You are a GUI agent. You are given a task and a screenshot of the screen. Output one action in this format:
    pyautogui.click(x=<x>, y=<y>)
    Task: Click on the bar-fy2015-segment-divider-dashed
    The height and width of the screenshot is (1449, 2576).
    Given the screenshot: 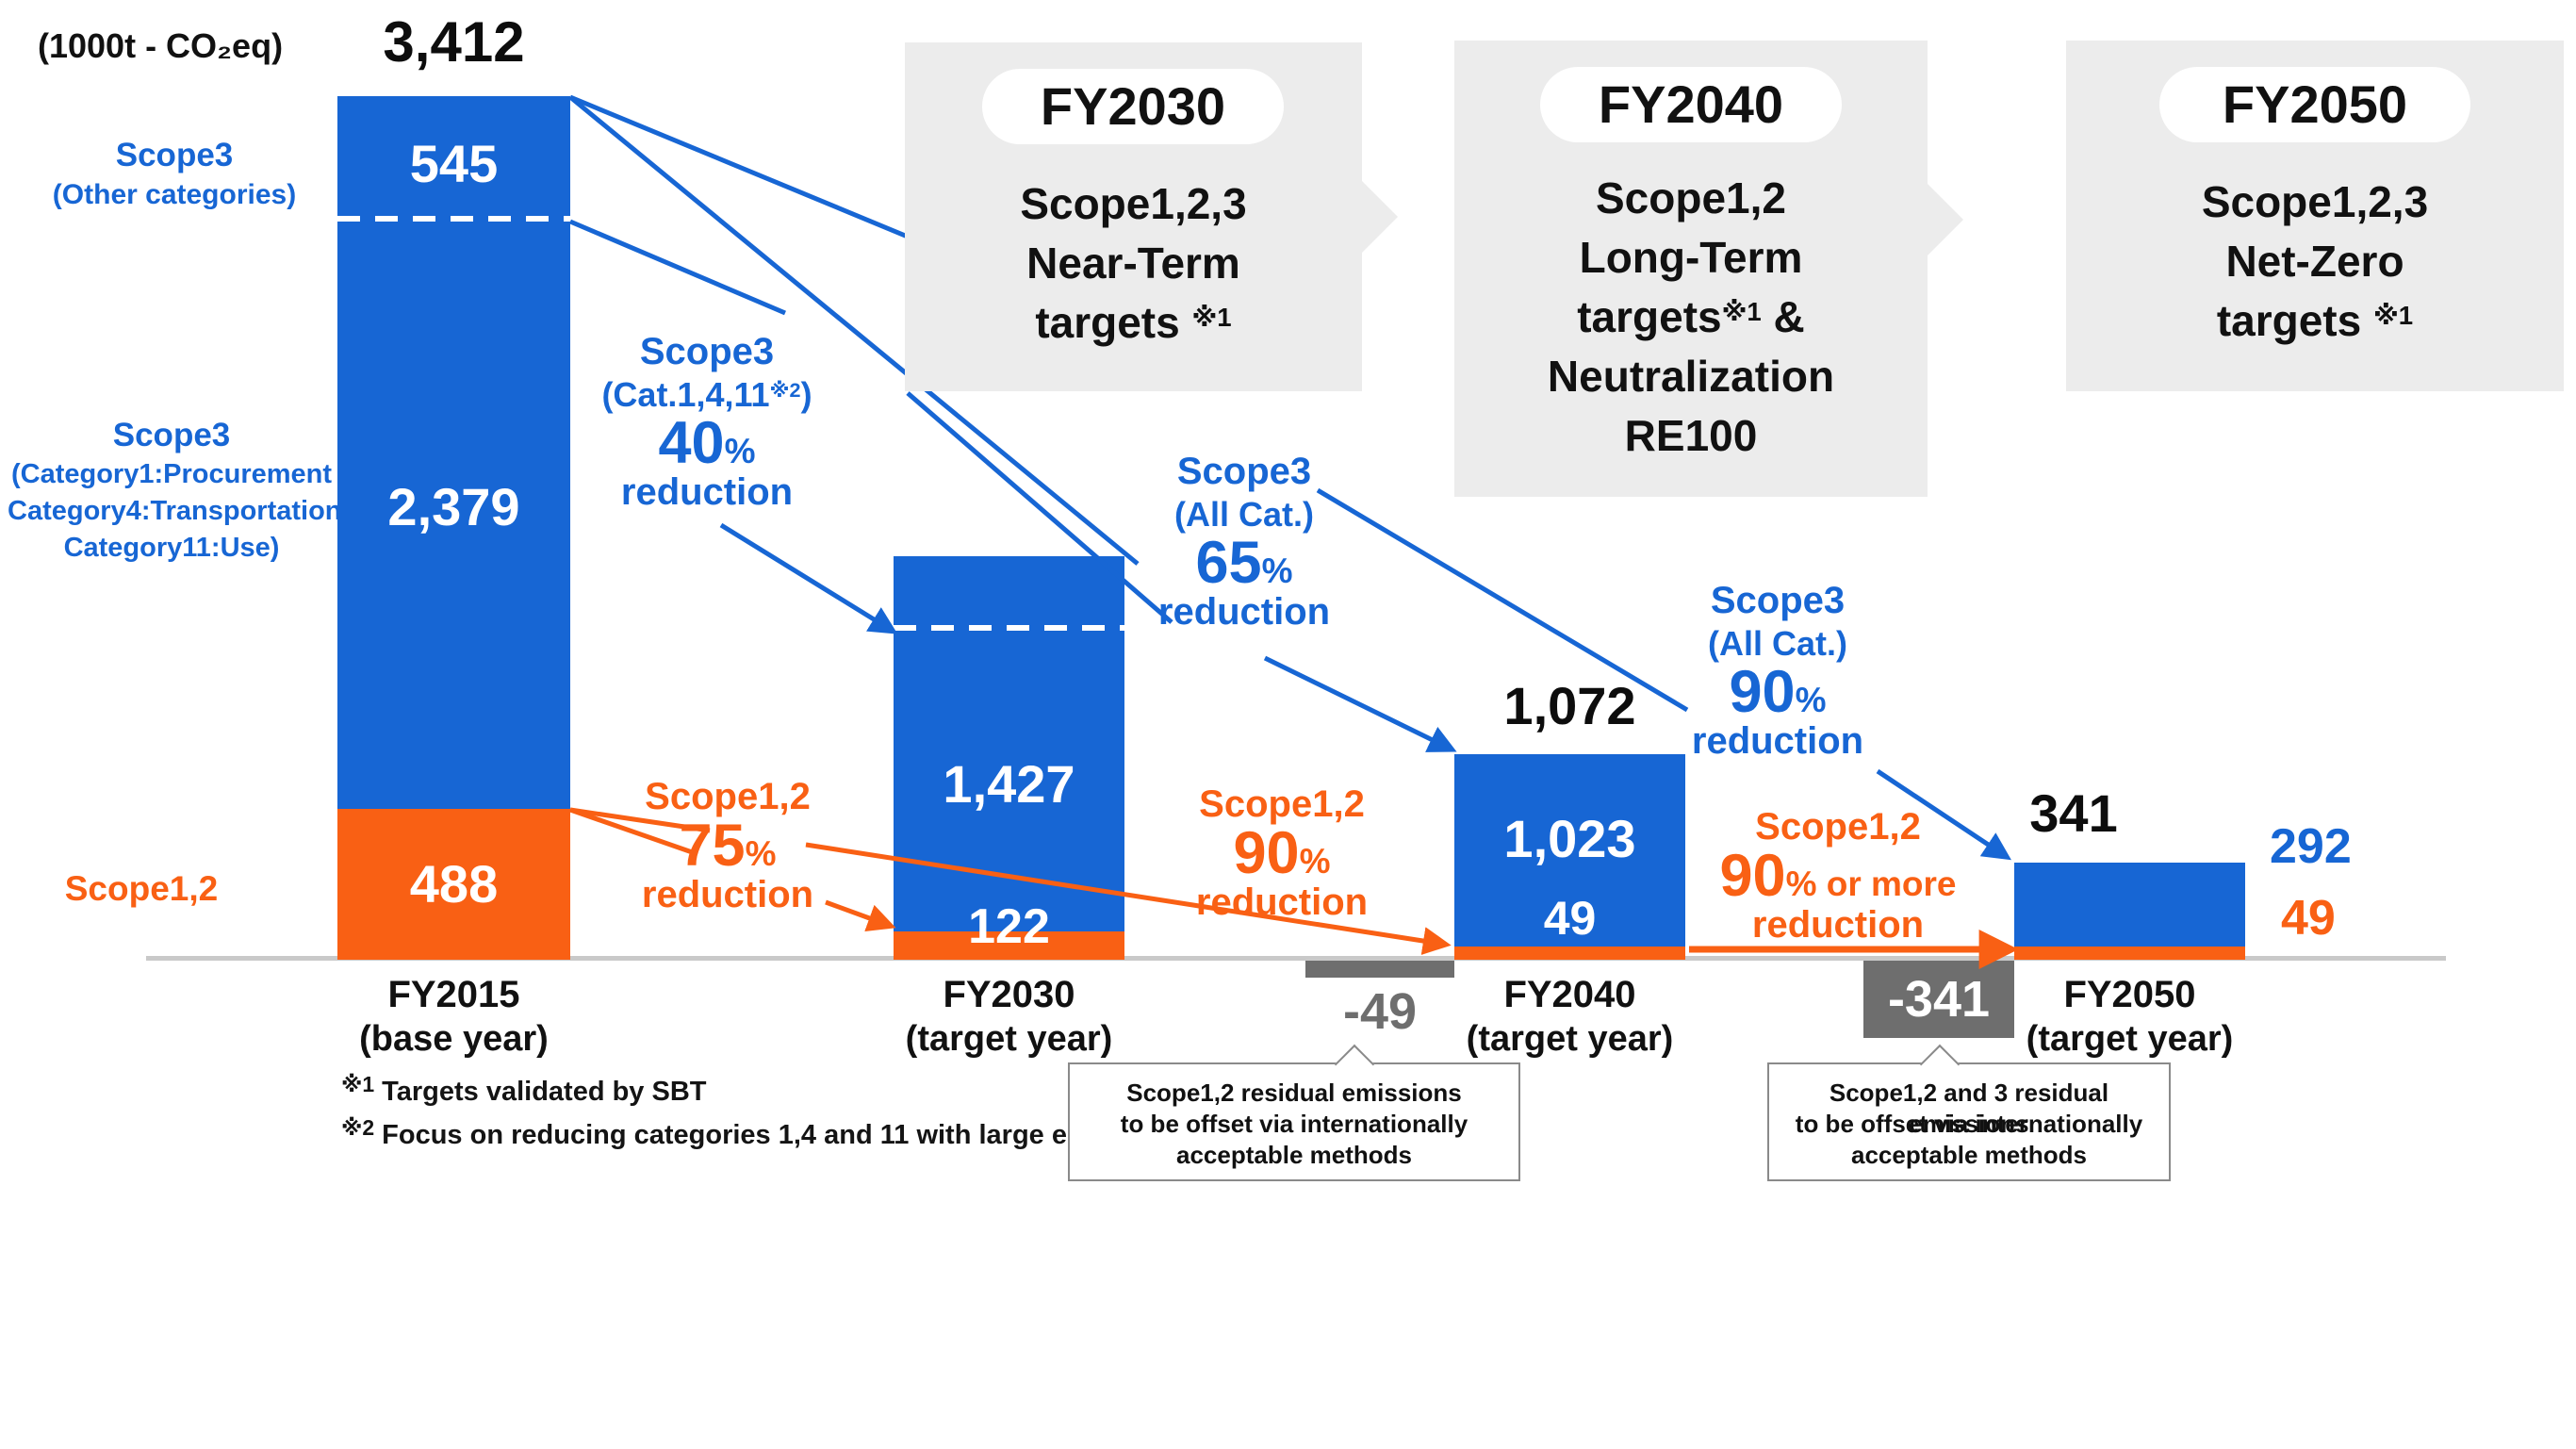 What is the action you would take?
    pyautogui.click(x=453, y=219)
    